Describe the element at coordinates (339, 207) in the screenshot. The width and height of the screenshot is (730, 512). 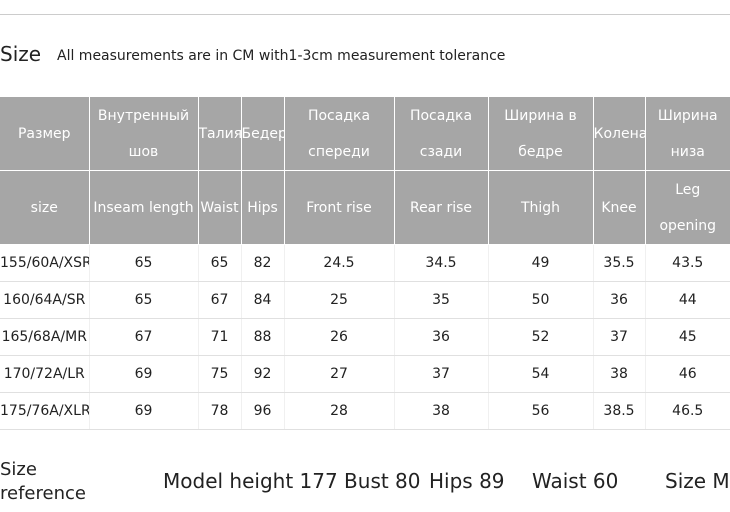
I see `header-text: Front rise` at that location.